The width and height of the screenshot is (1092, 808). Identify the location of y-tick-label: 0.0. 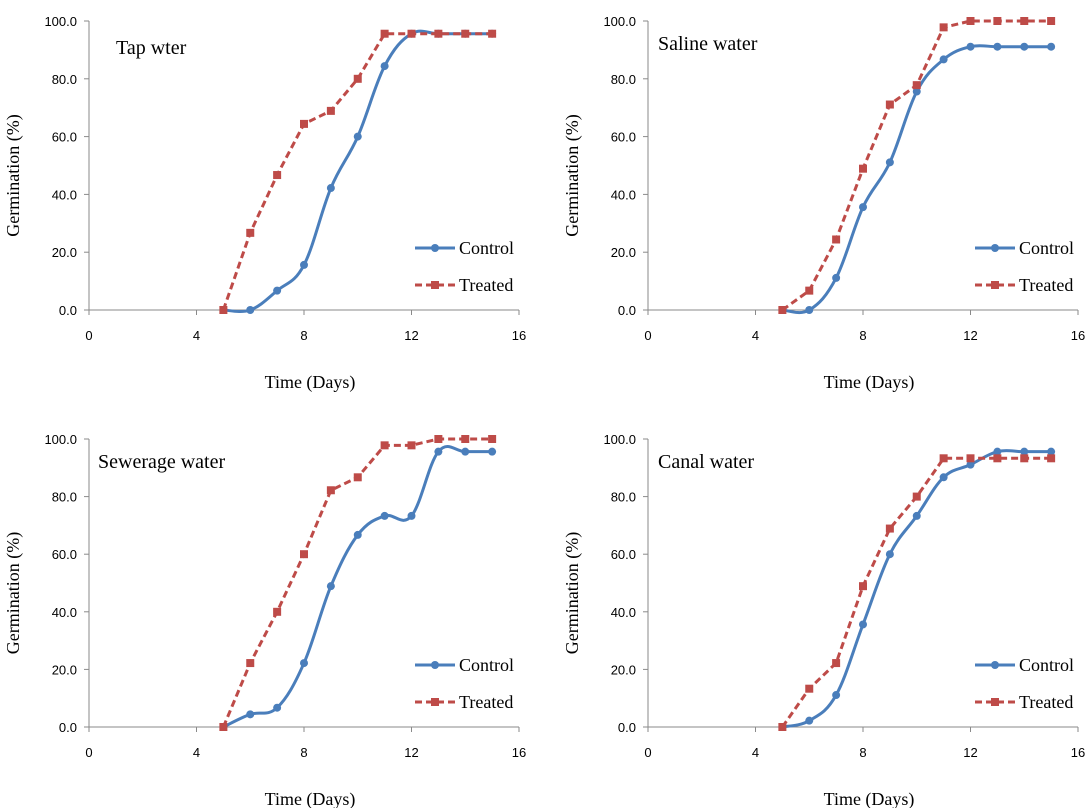
(627, 310).